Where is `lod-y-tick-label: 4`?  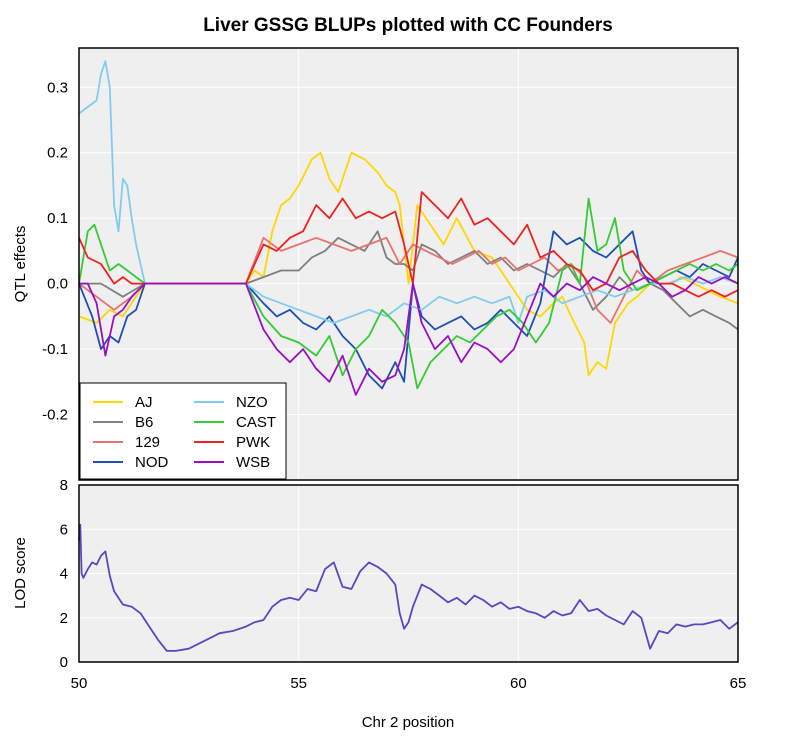 lod-y-tick-label: 4 is located at coordinates (64, 574).